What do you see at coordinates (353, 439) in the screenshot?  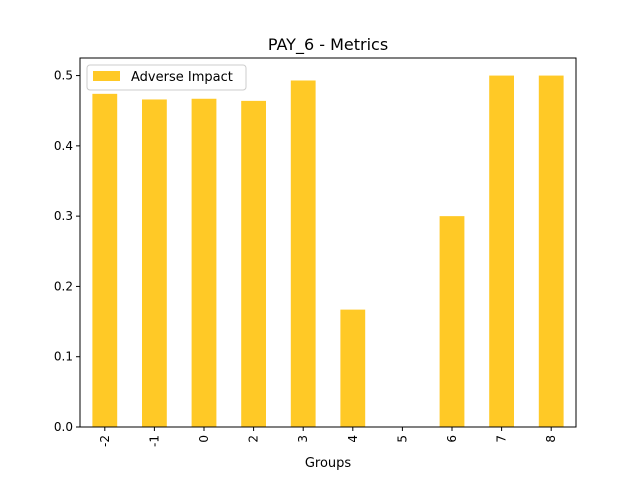 I see `x-tick-label: 4` at bounding box center [353, 439].